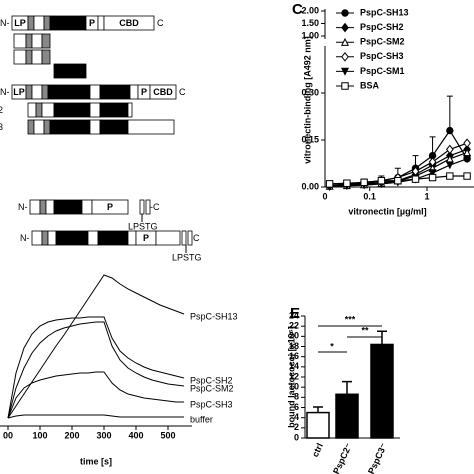  What do you see at coordinates (350, 333) in the screenshot?
I see `significance: *** ** *` at bounding box center [350, 333].